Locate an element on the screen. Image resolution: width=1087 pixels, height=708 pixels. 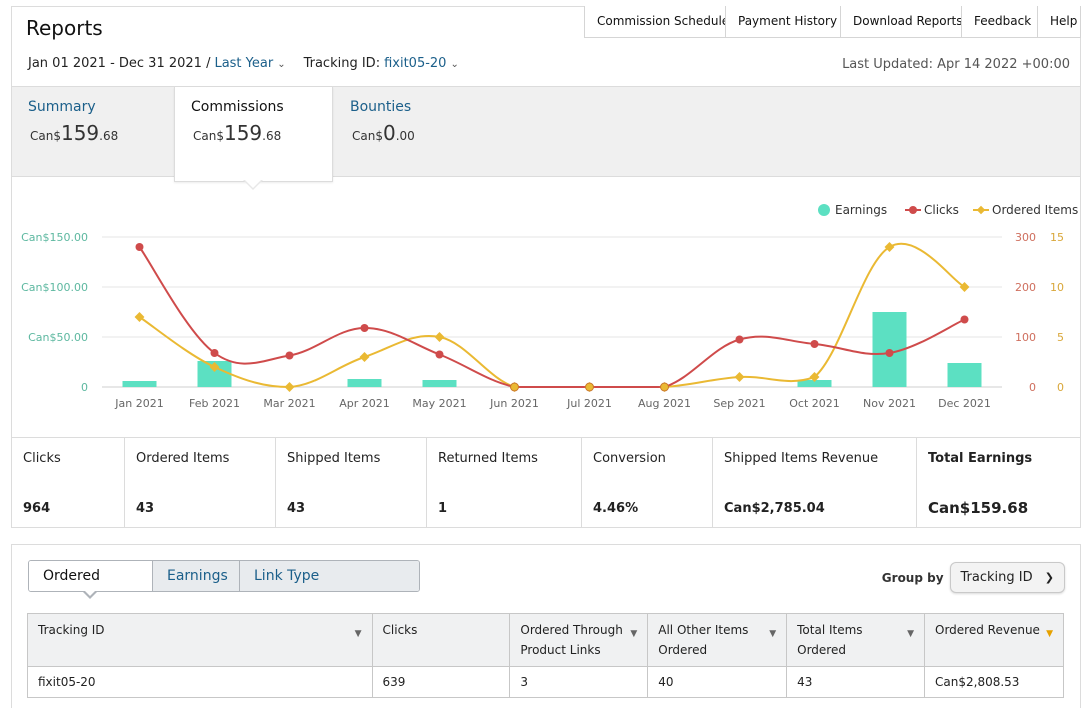
stat-shipped-items: Shipped Items 43 is located at coordinates (351, 482).